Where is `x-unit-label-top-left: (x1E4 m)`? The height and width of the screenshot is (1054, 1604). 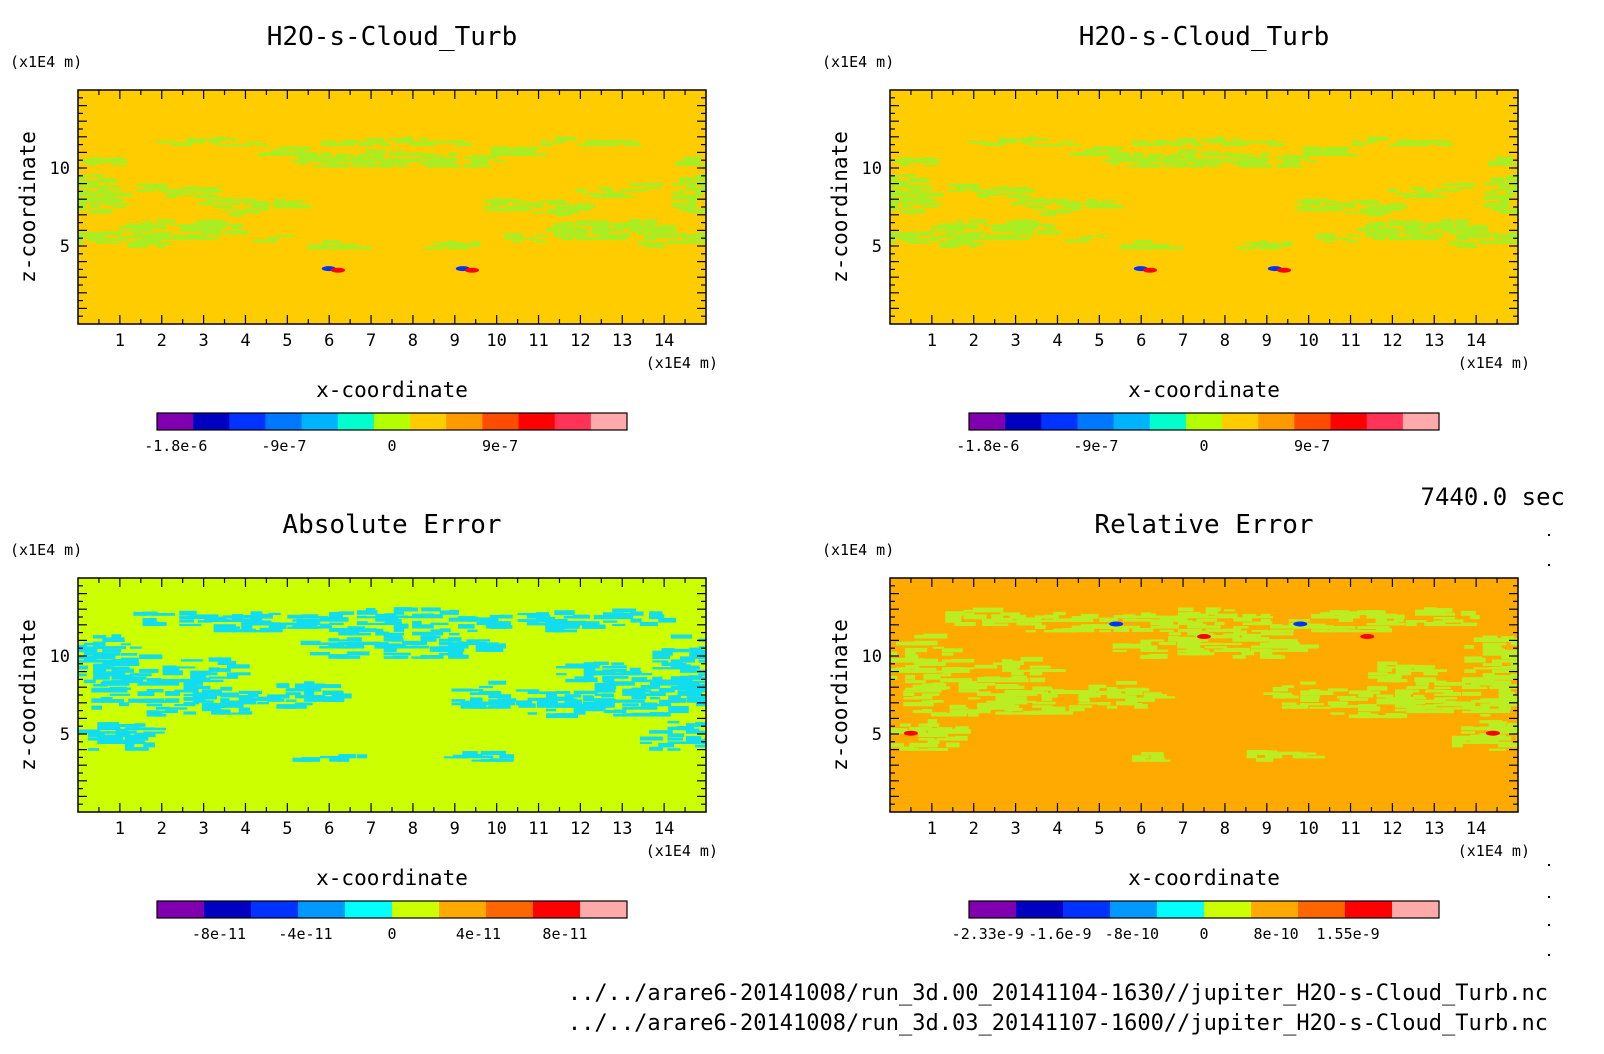
x-unit-label-top-left: (x1E4 m) is located at coordinates (682, 363).